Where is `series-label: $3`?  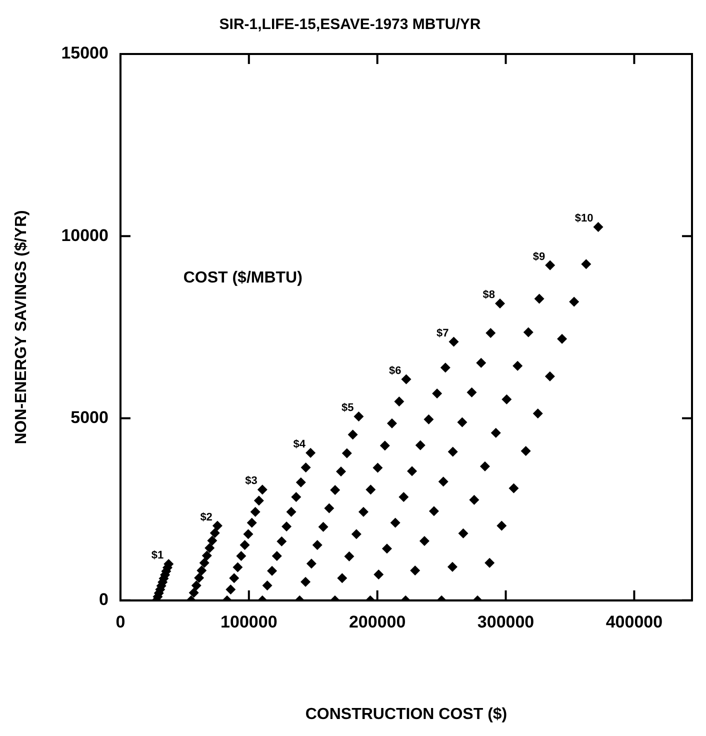 series-label: $3 is located at coordinates (251, 481).